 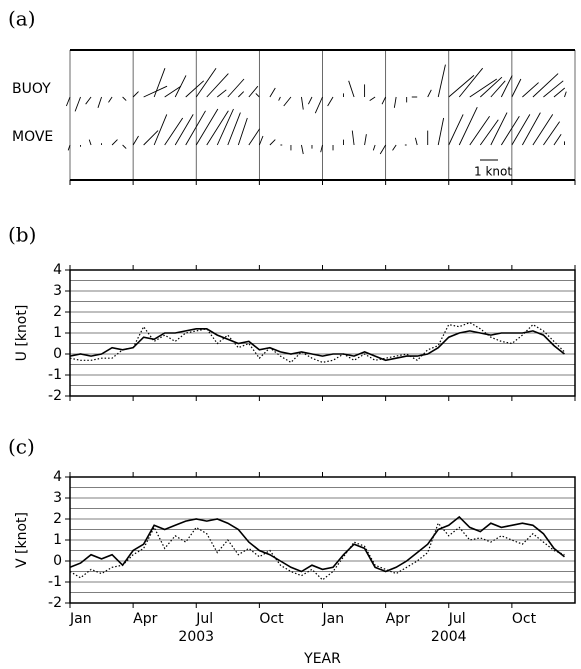 I want to click on panel-label: (b), so click(x=22, y=235).